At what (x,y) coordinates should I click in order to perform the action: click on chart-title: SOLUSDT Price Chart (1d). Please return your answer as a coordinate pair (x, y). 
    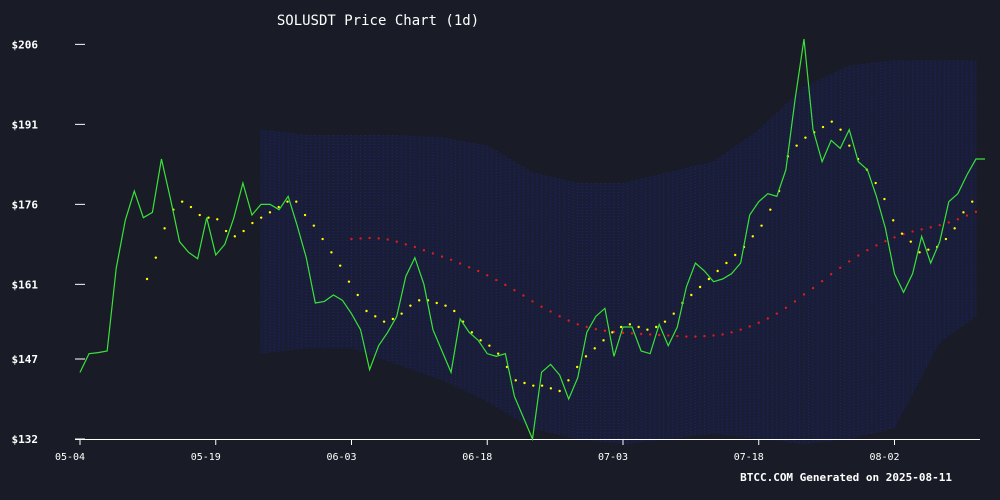
    Looking at the image, I should click on (378, 21).